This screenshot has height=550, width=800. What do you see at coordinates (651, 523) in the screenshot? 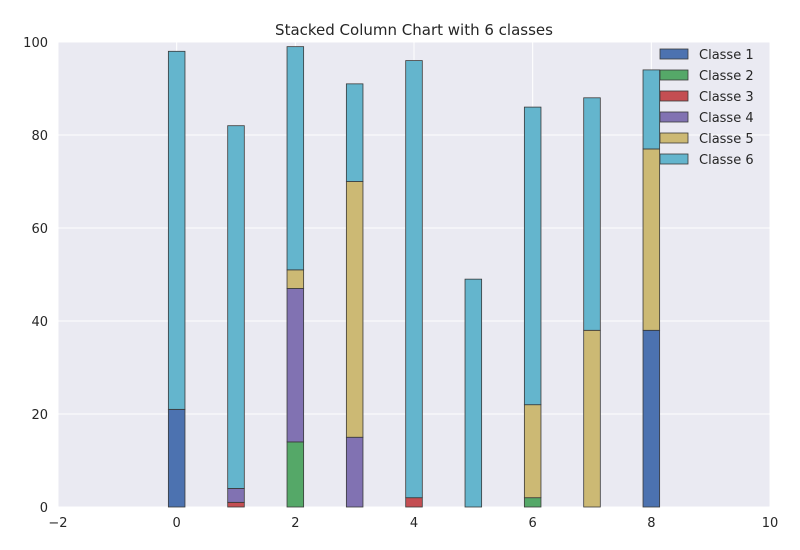
I see `x-tick-label: 8` at bounding box center [651, 523].